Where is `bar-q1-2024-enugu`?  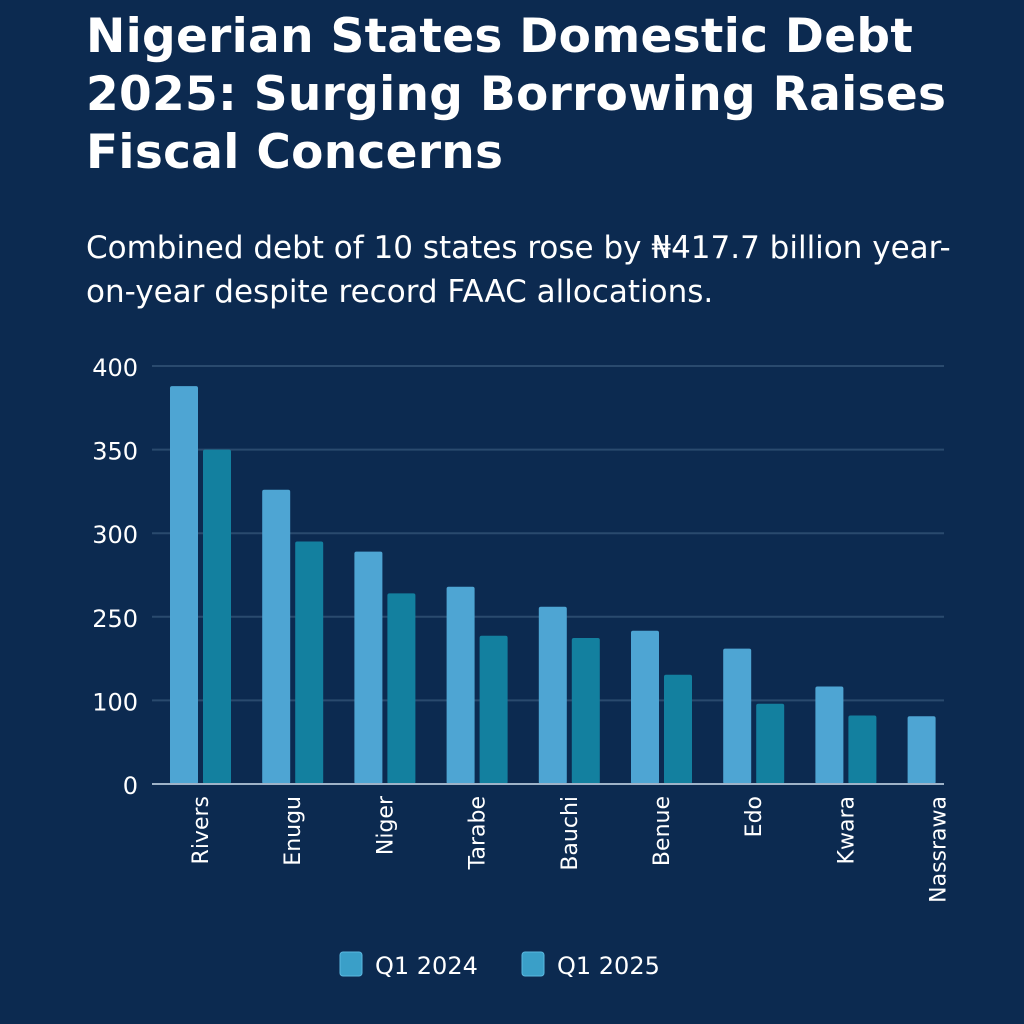
bar-q1-2024-enugu is located at coordinates (276, 636).